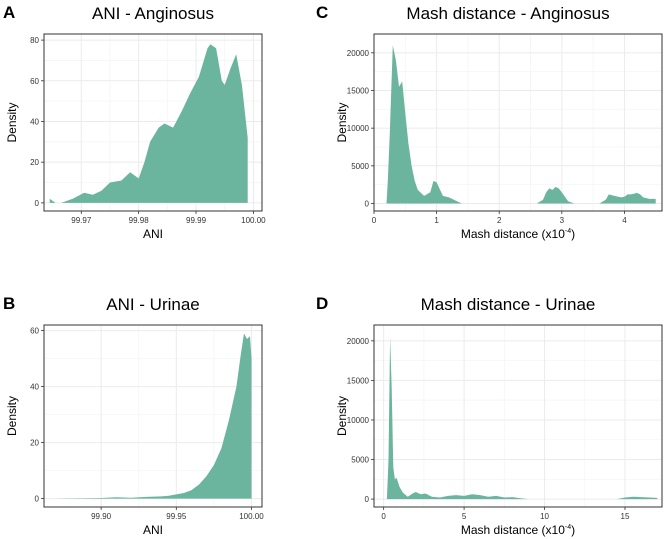 This screenshot has height=539, width=669. Describe the element at coordinates (101, 516) in the screenshot. I see `x-tick-label: 99.90` at that location.